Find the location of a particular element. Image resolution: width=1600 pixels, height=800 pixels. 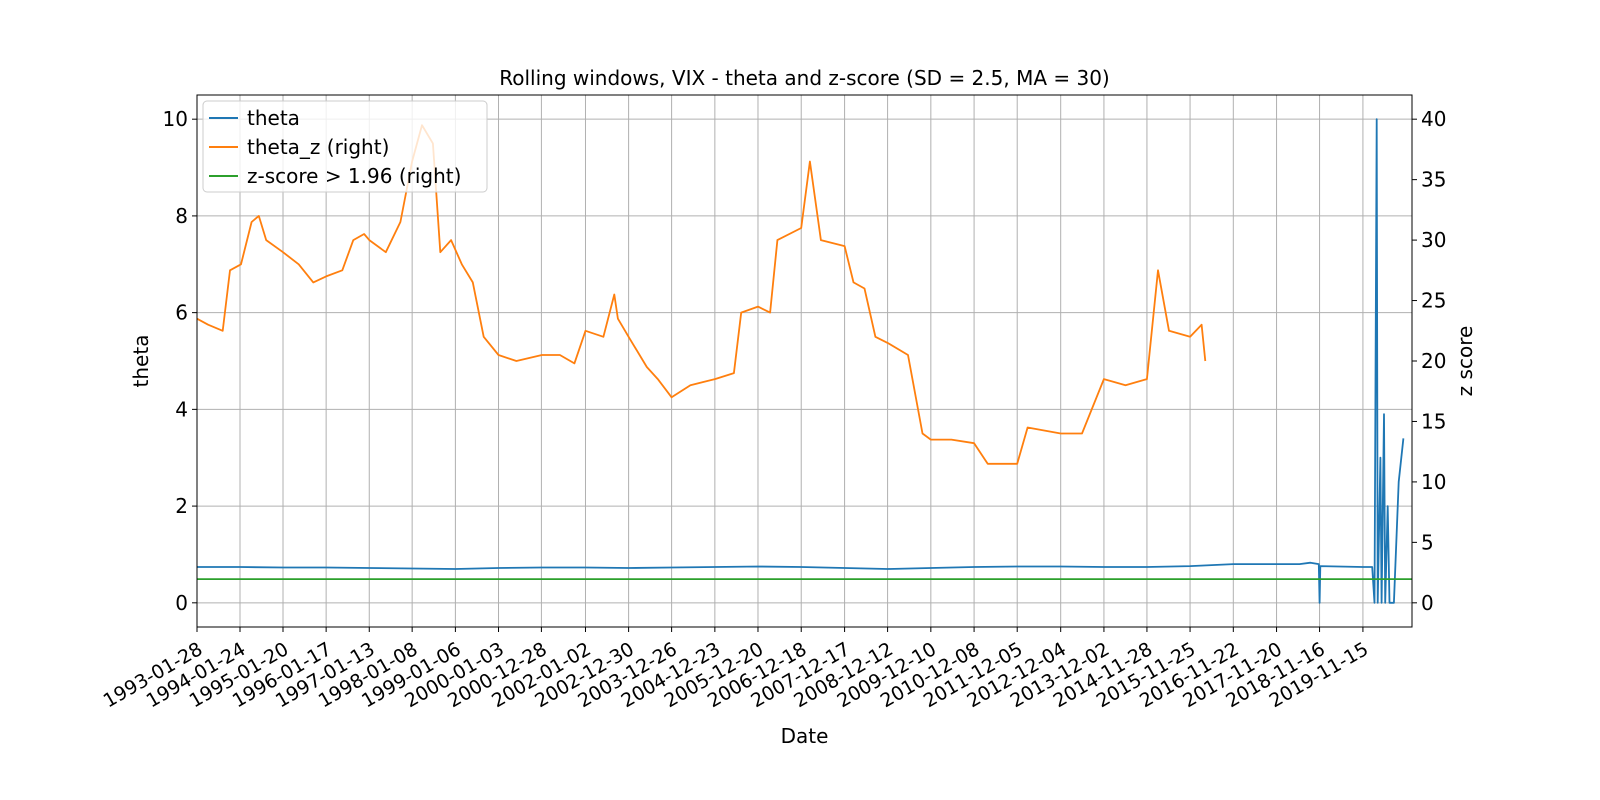

y-tick-label: 0 is located at coordinates (181, 603).